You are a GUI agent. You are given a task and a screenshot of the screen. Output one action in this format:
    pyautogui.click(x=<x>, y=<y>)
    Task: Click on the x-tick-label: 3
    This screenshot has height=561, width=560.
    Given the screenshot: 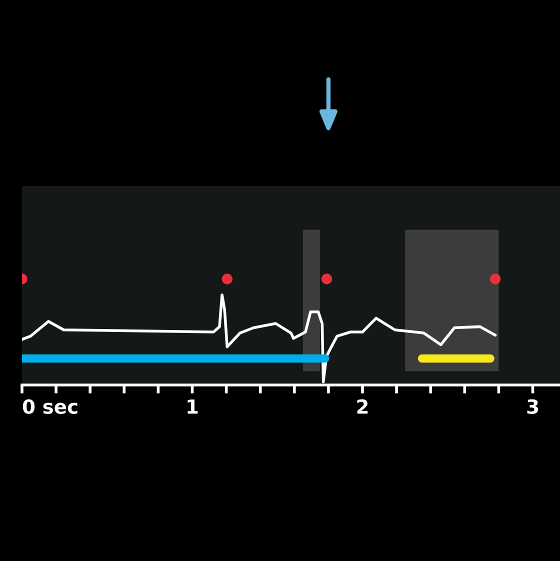 What is the action you would take?
    pyautogui.click(x=532, y=406)
    